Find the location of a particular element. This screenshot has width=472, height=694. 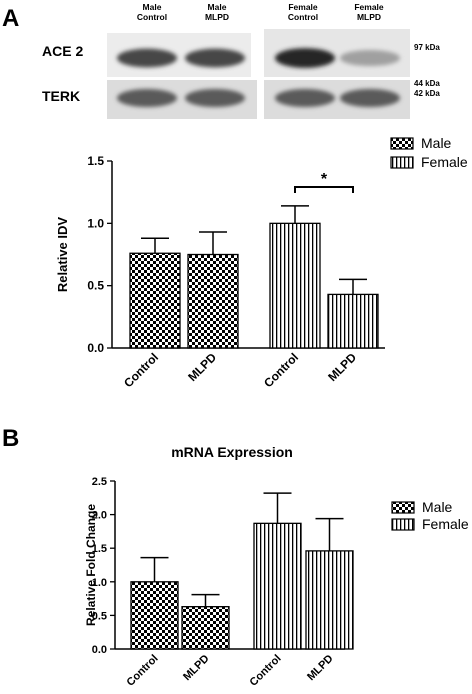

lane-label-1-line2: Control is located at coordinates (152, 17).